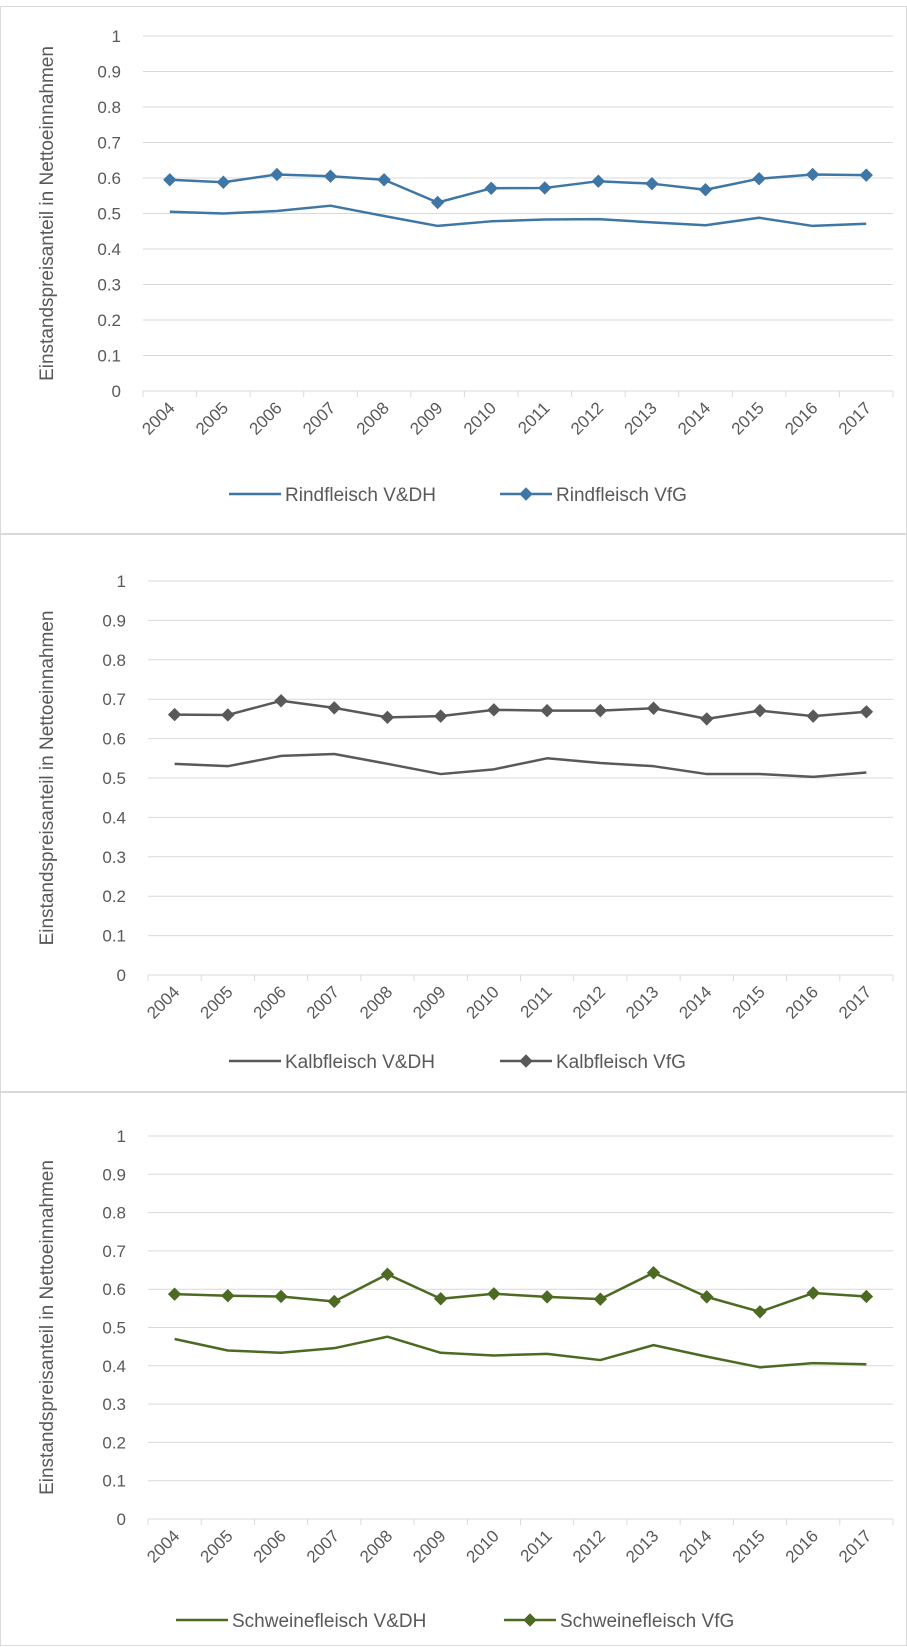 This screenshot has height=1647, width=907. I want to click on legend-marker, so click(530, 1620).